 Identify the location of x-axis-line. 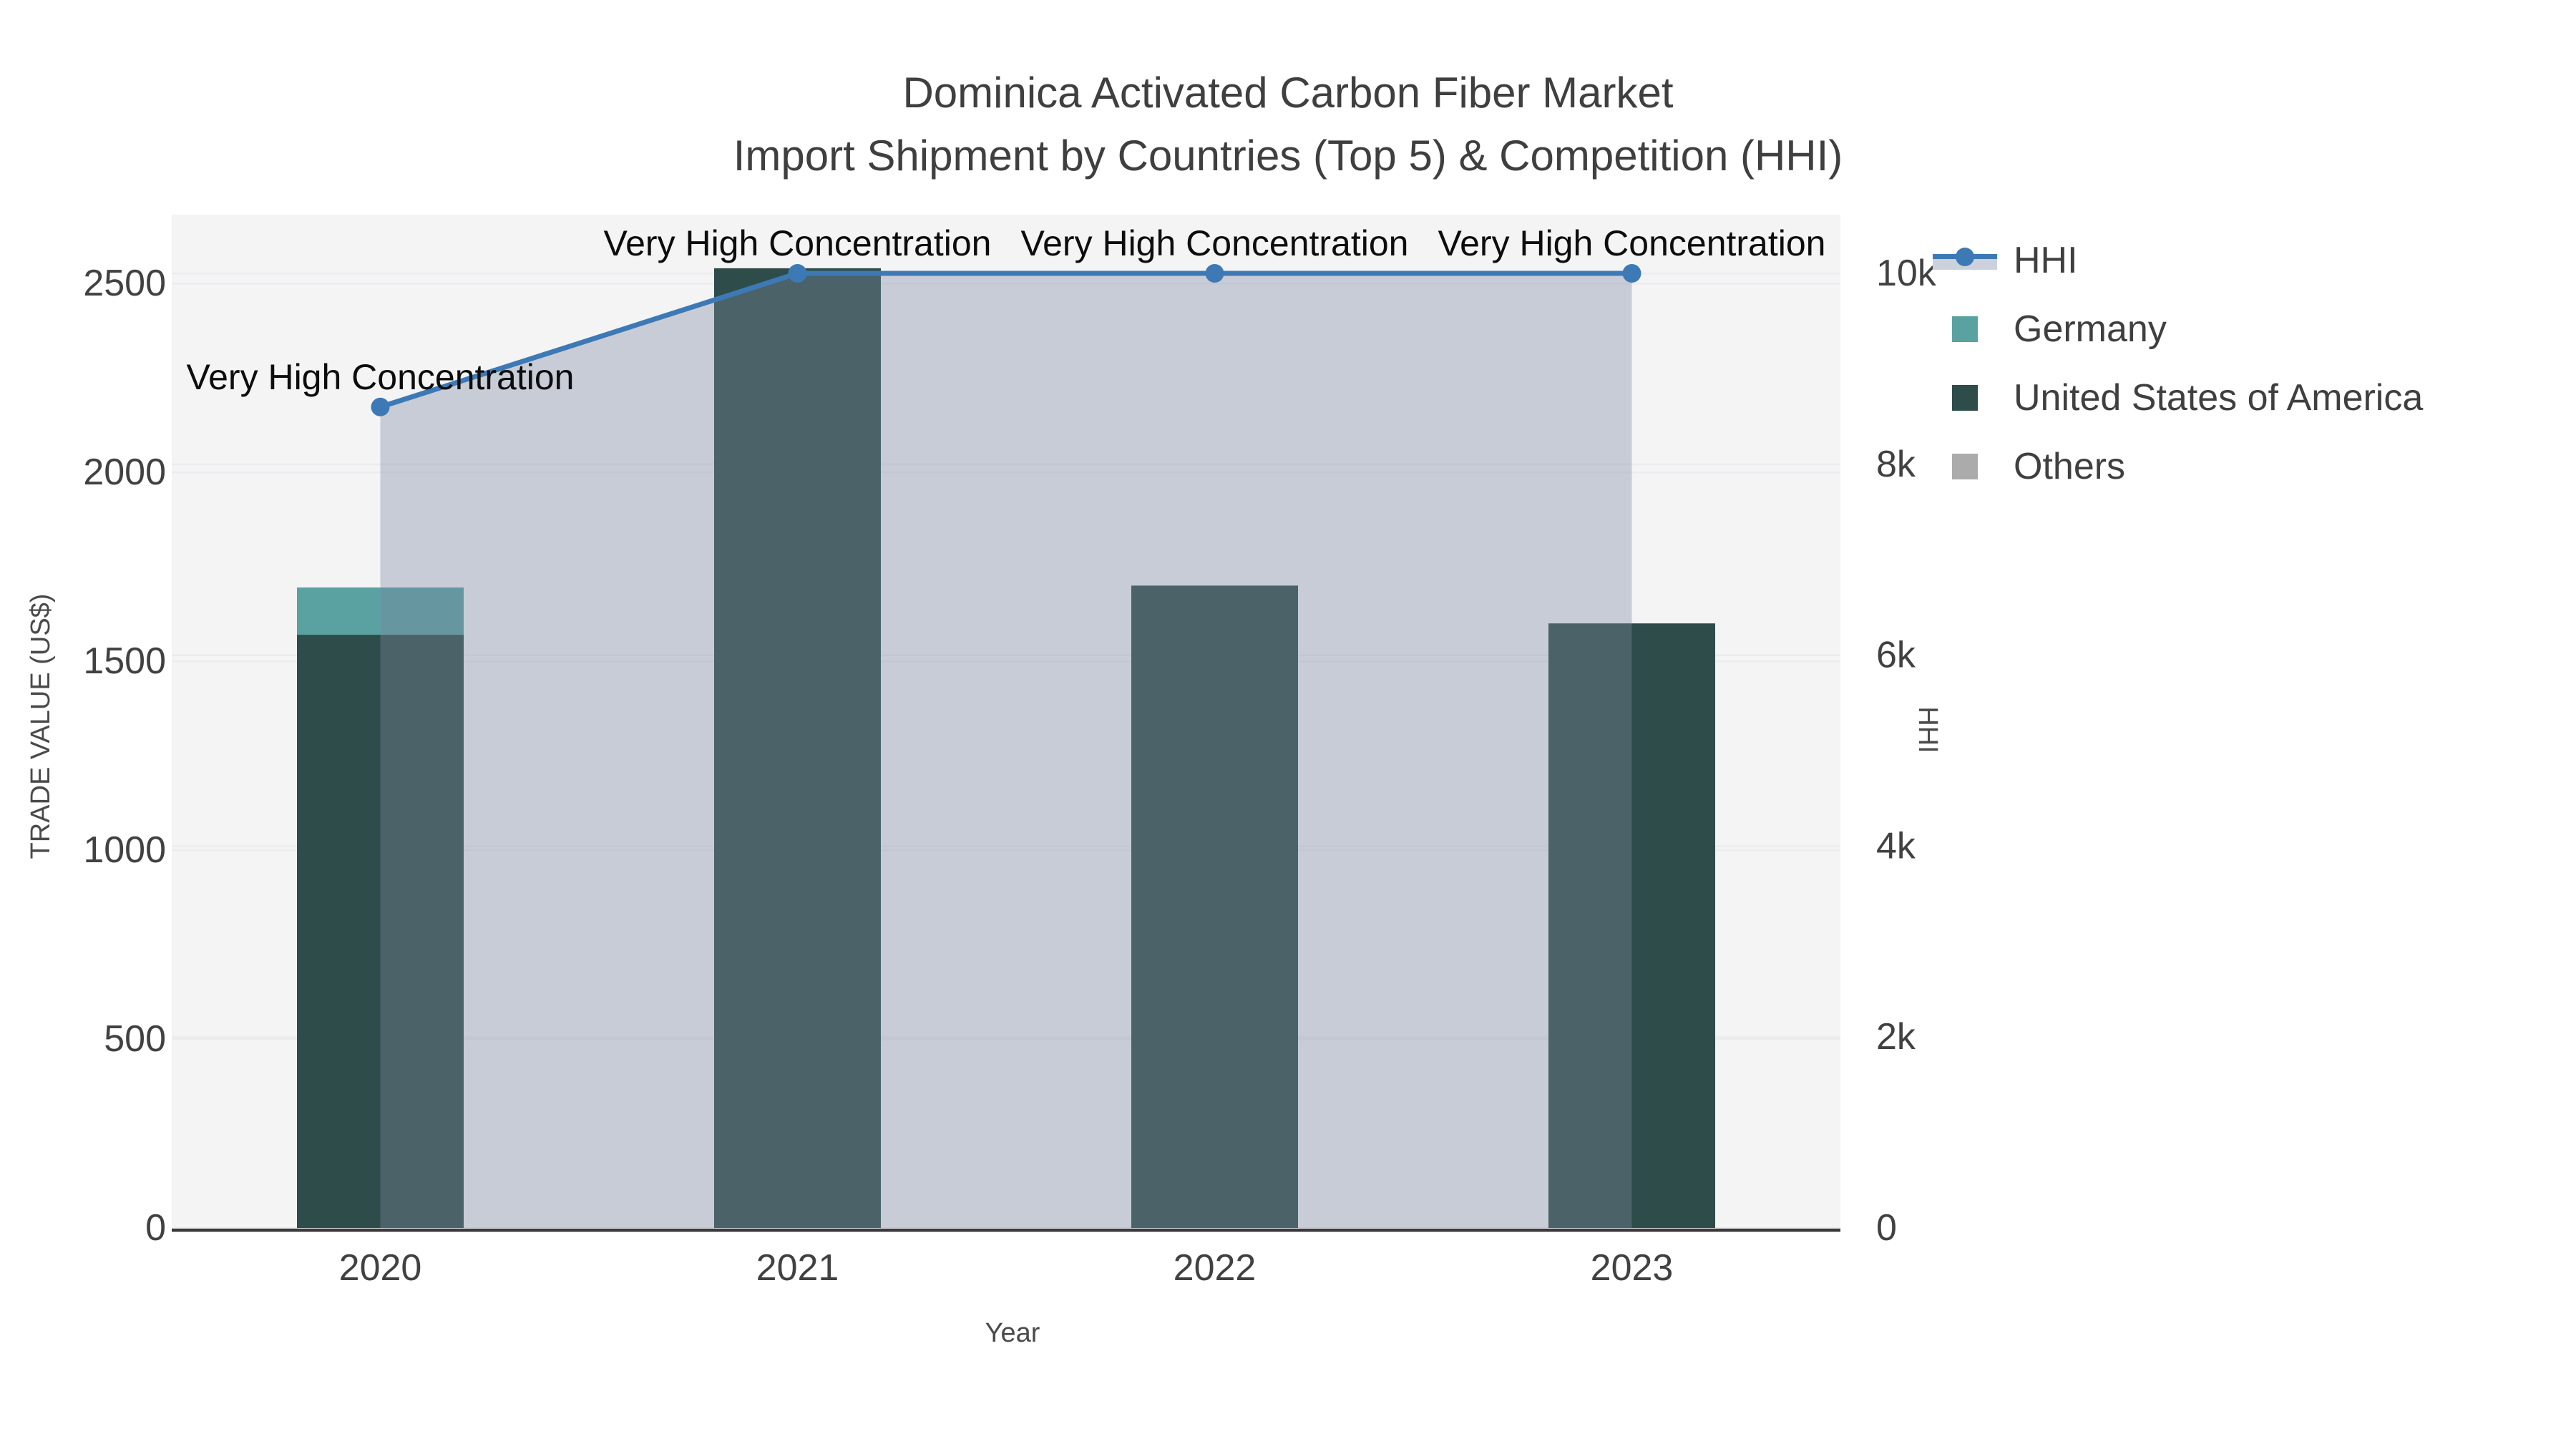
(1006, 1230).